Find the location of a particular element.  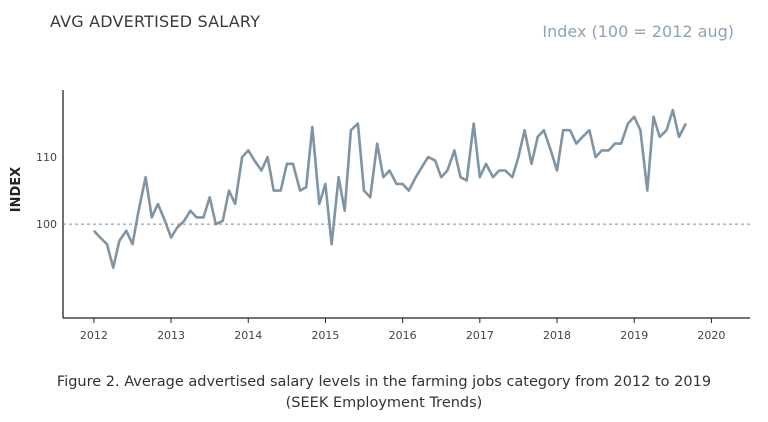

x-tick-label: 2020 is located at coordinates (711, 335).